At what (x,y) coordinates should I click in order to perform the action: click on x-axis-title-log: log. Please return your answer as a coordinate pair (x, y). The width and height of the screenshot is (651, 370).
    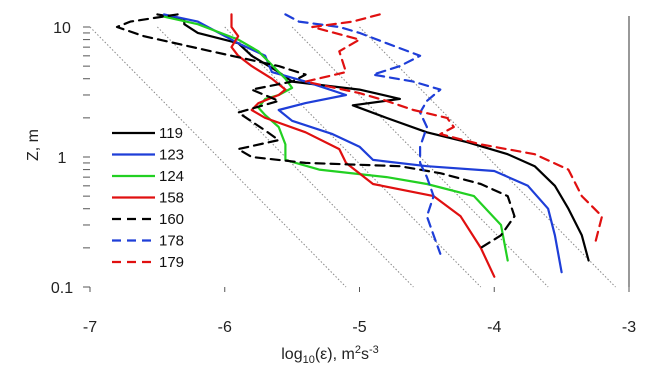
    Looking at the image, I should click on (291, 354).